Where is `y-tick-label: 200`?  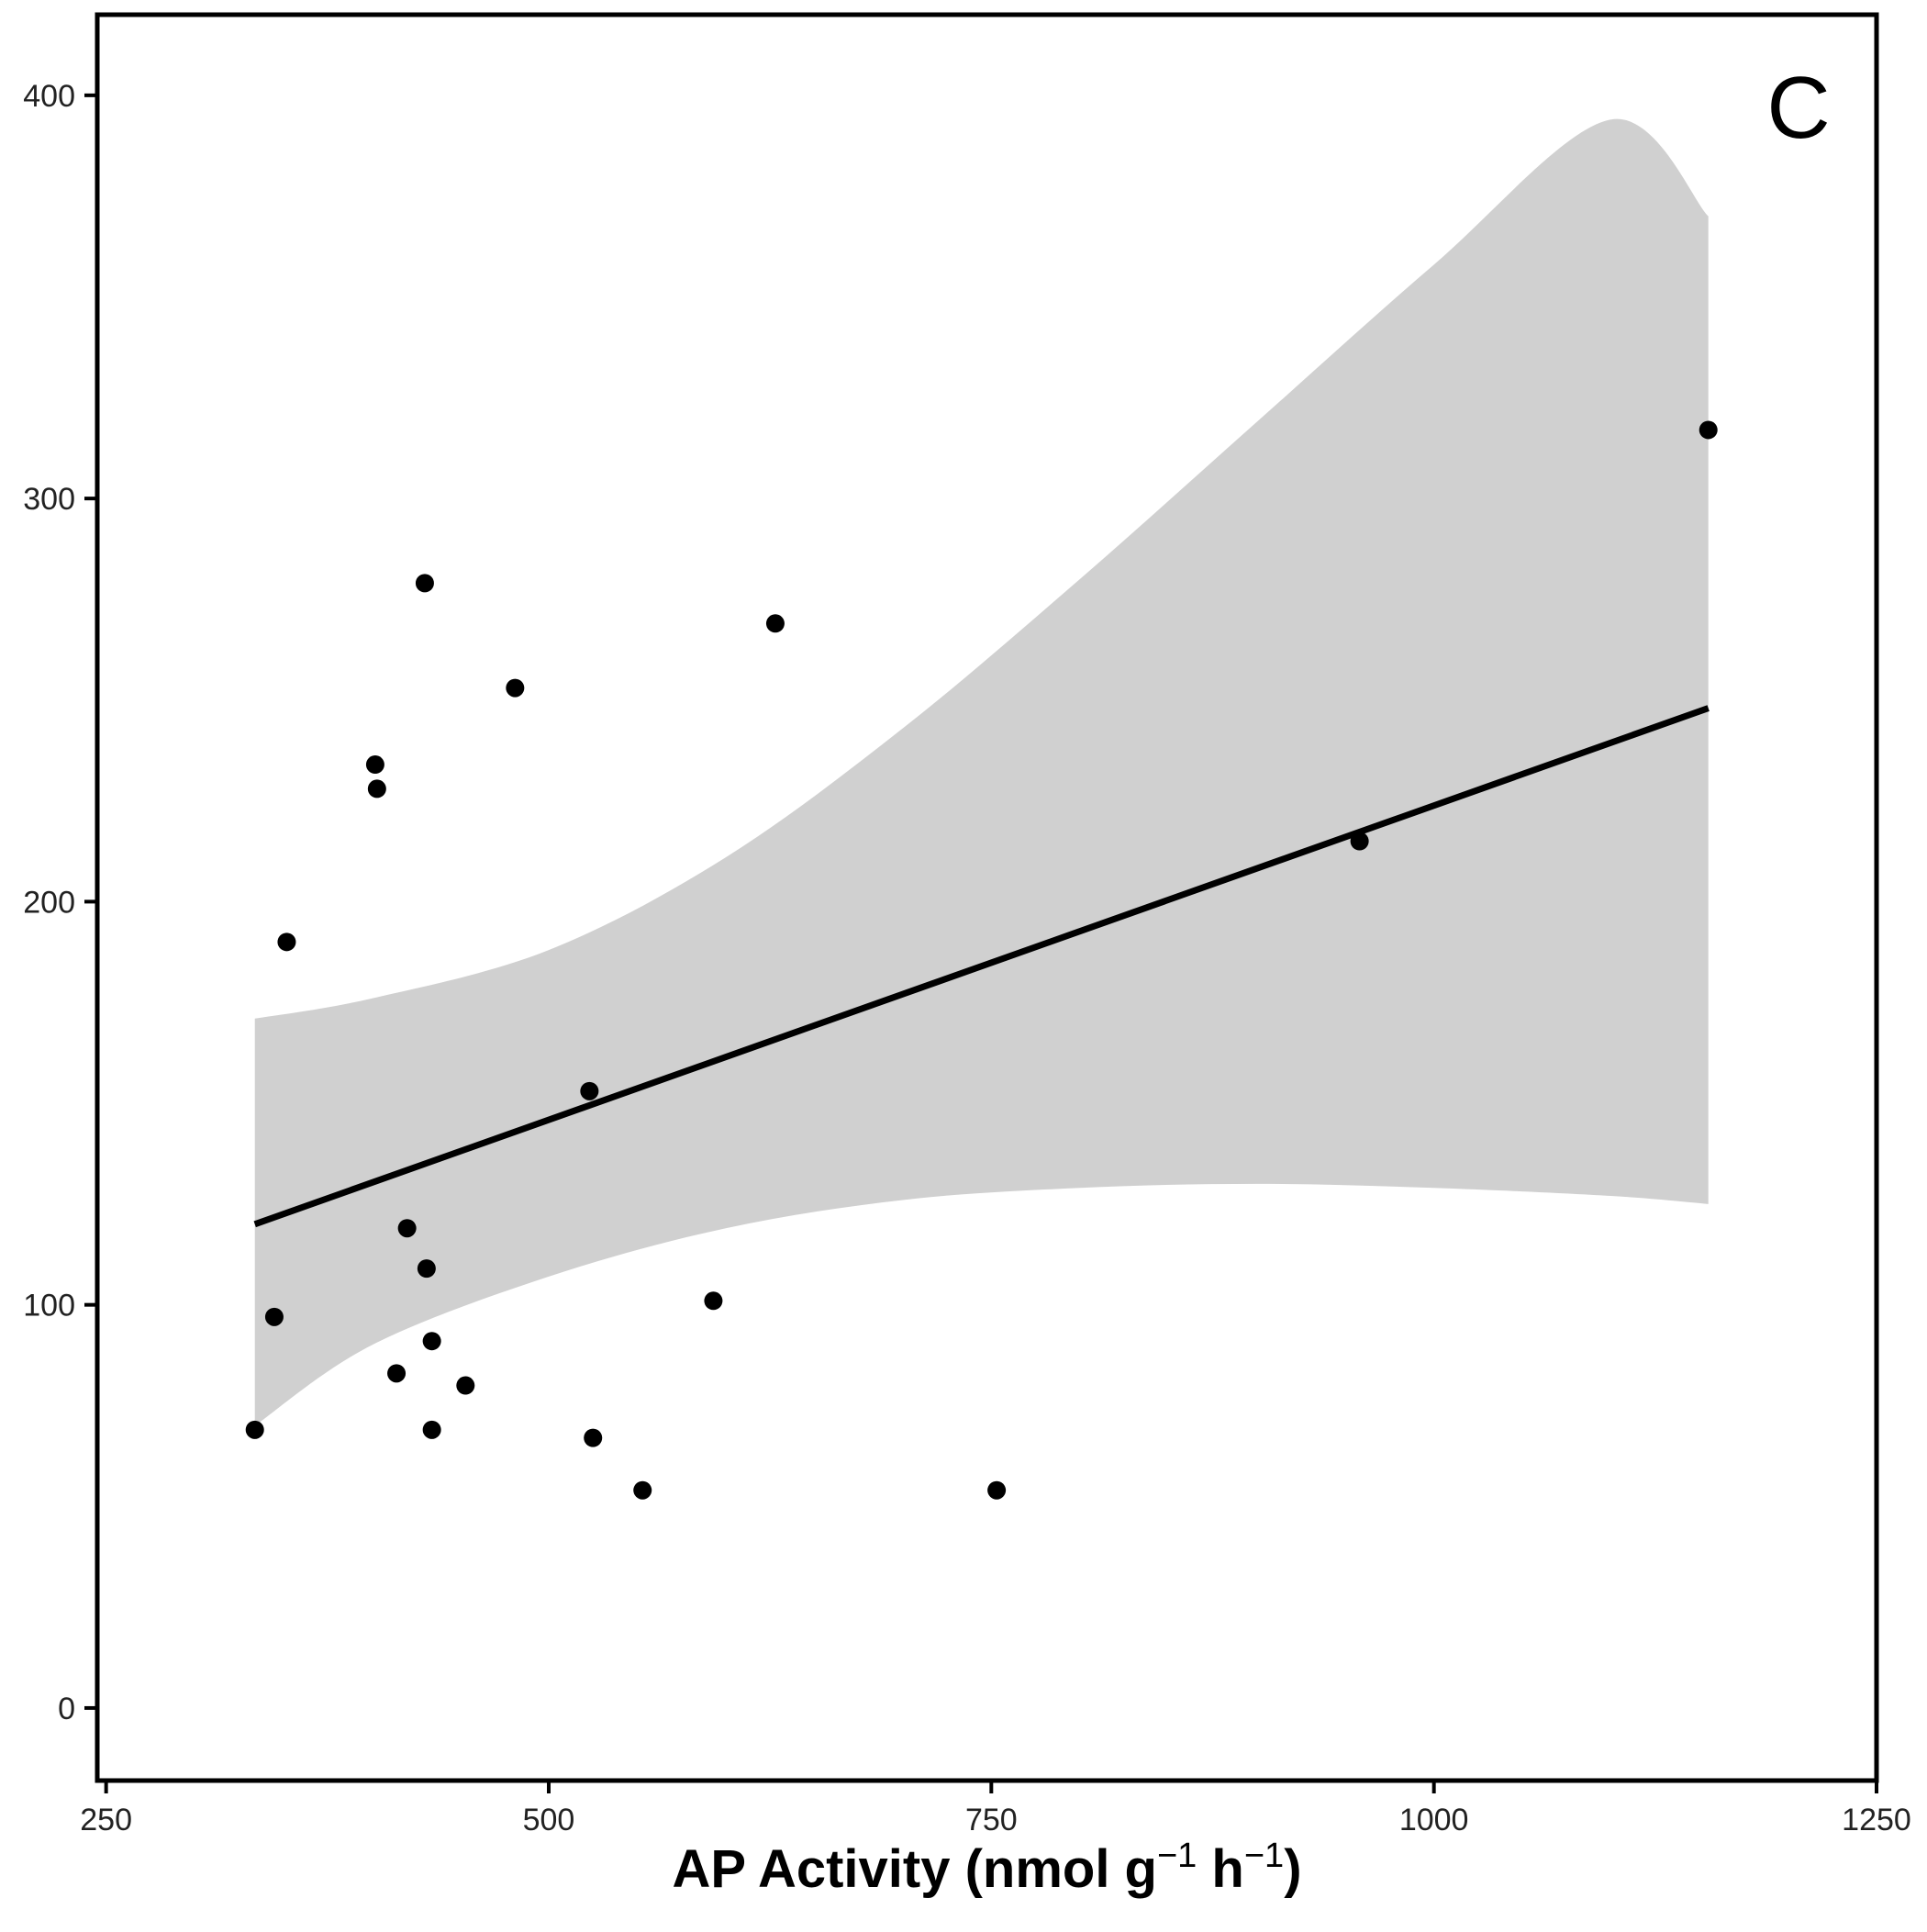
y-tick-label: 200 is located at coordinates (49, 902).